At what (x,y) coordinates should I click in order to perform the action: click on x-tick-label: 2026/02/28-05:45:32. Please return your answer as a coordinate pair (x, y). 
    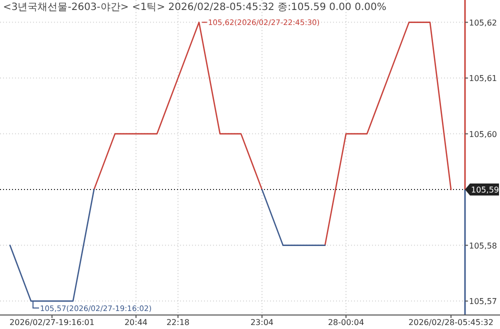
    Looking at the image, I should click on (451, 322).